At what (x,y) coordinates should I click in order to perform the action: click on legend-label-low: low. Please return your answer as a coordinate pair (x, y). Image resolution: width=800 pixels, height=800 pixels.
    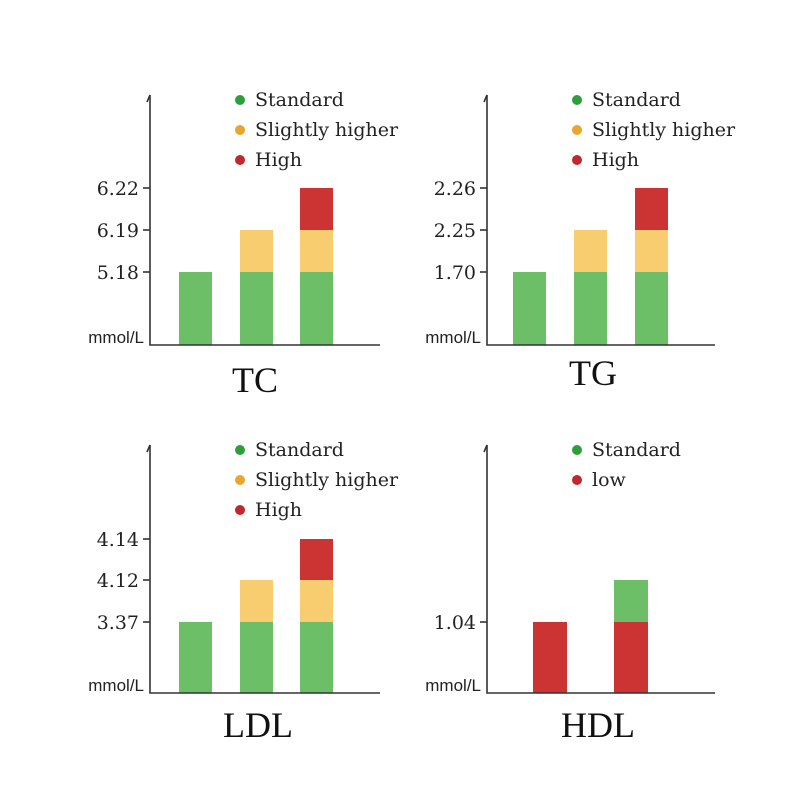
    Looking at the image, I should click on (609, 480).